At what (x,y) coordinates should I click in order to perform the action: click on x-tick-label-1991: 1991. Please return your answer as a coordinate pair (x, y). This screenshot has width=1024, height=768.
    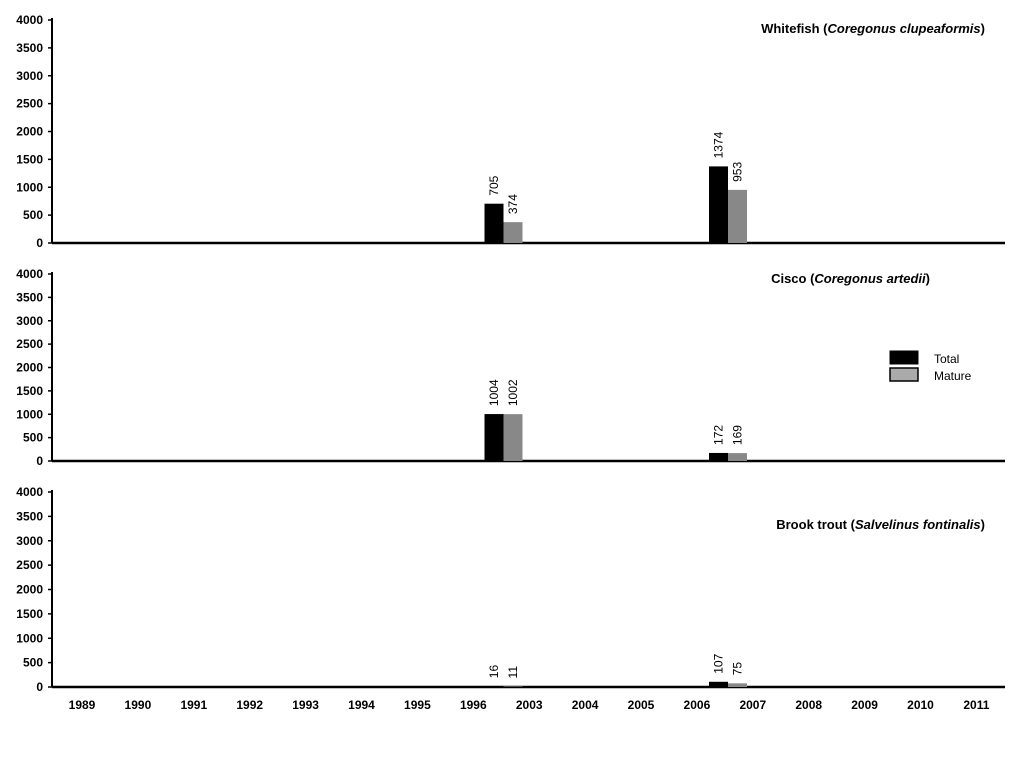
    Looking at the image, I should click on (193, 705).